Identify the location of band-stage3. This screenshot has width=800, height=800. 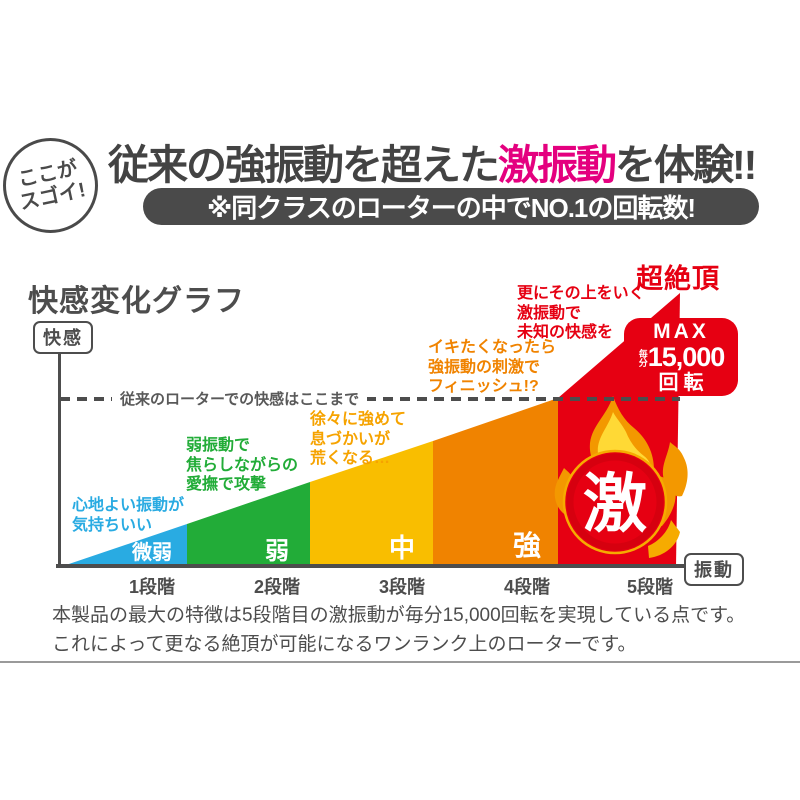
(371, 504).